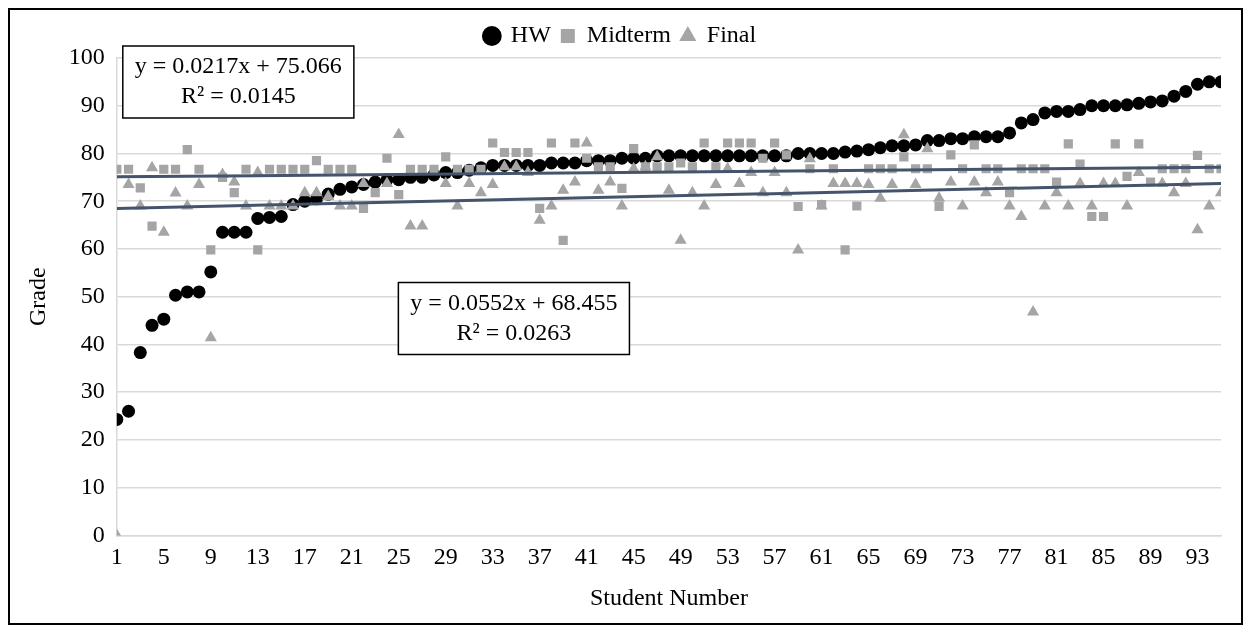 The height and width of the screenshot is (639, 1257). Describe the element at coordinates (586, 556) in the screenshot. I see `x-tick-label: 41` at that location.